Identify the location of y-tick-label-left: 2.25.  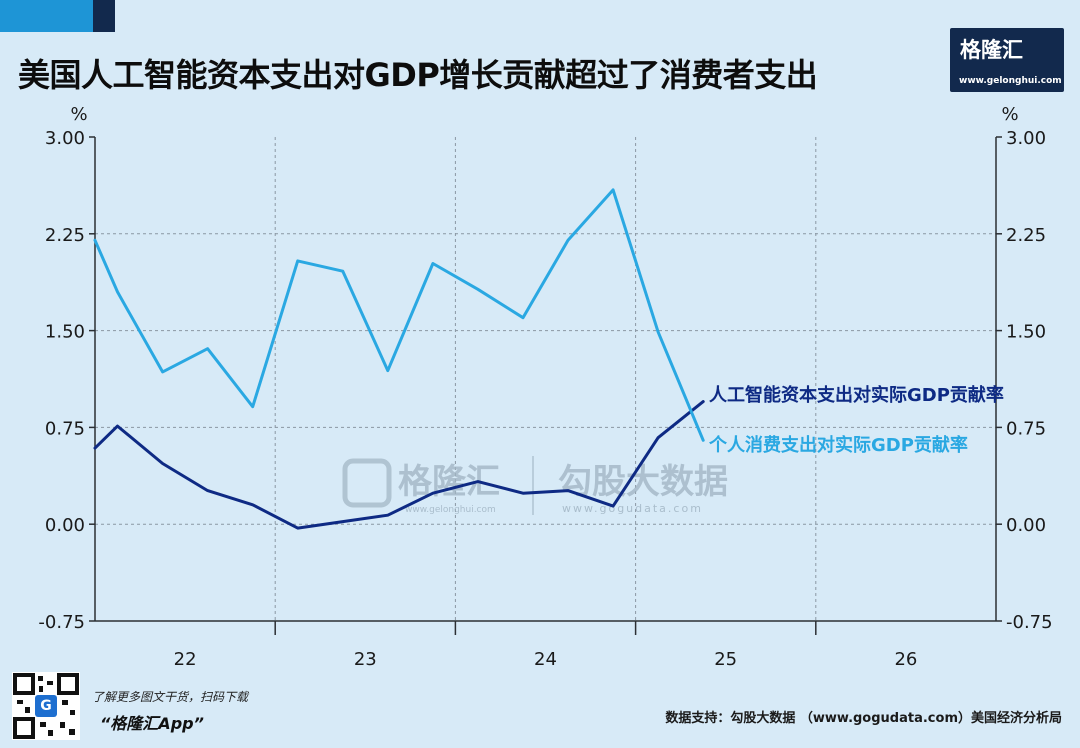
(65, 235).